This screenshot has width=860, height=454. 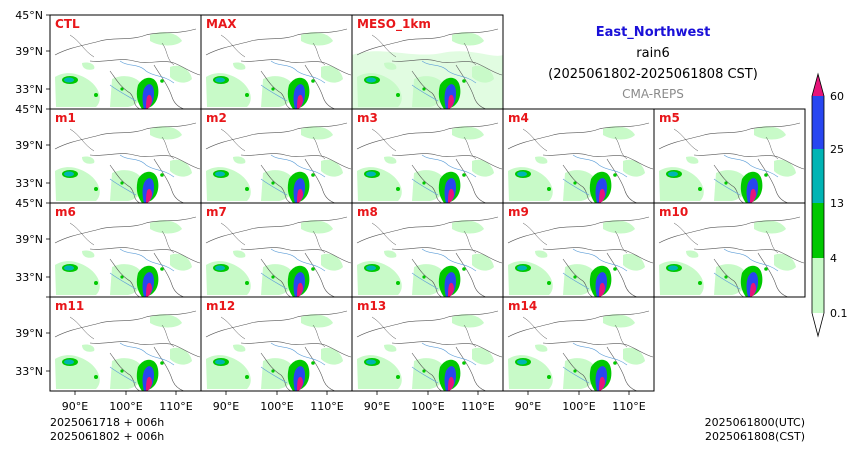 What do you see at coordinates (755, 422) in the screenshot?
I see `valid-time-utc: 2025061800(UTC)` at bounding box center [755, 422].